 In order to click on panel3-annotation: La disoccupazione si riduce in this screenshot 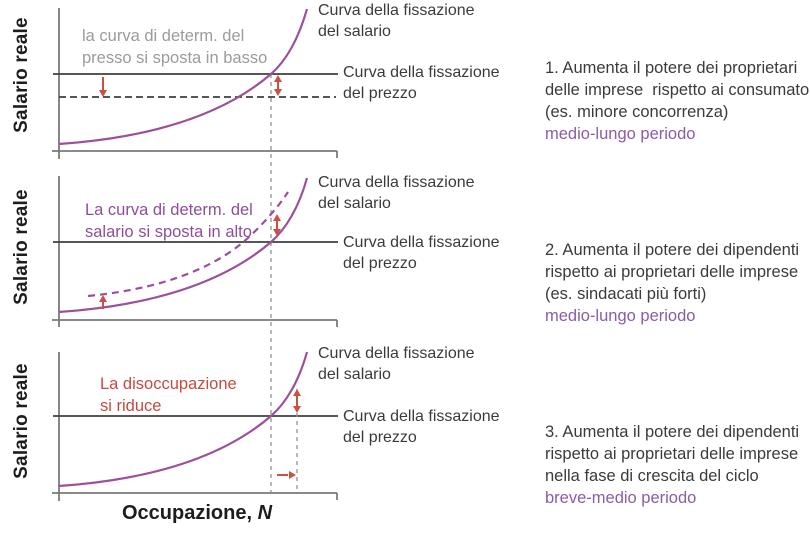, I will do `click(168, 395)`.